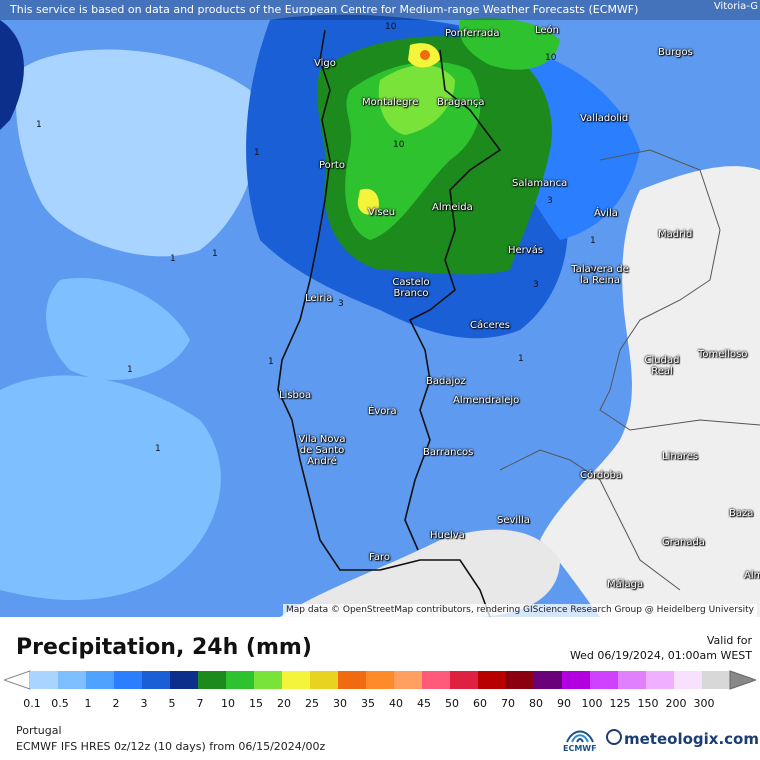 The width and height of the screenshot is (760, 760). What do you see at coordinates (680, 456) in the screenshot?
I see `city-label: Linares` at bounding box center [680, 456].